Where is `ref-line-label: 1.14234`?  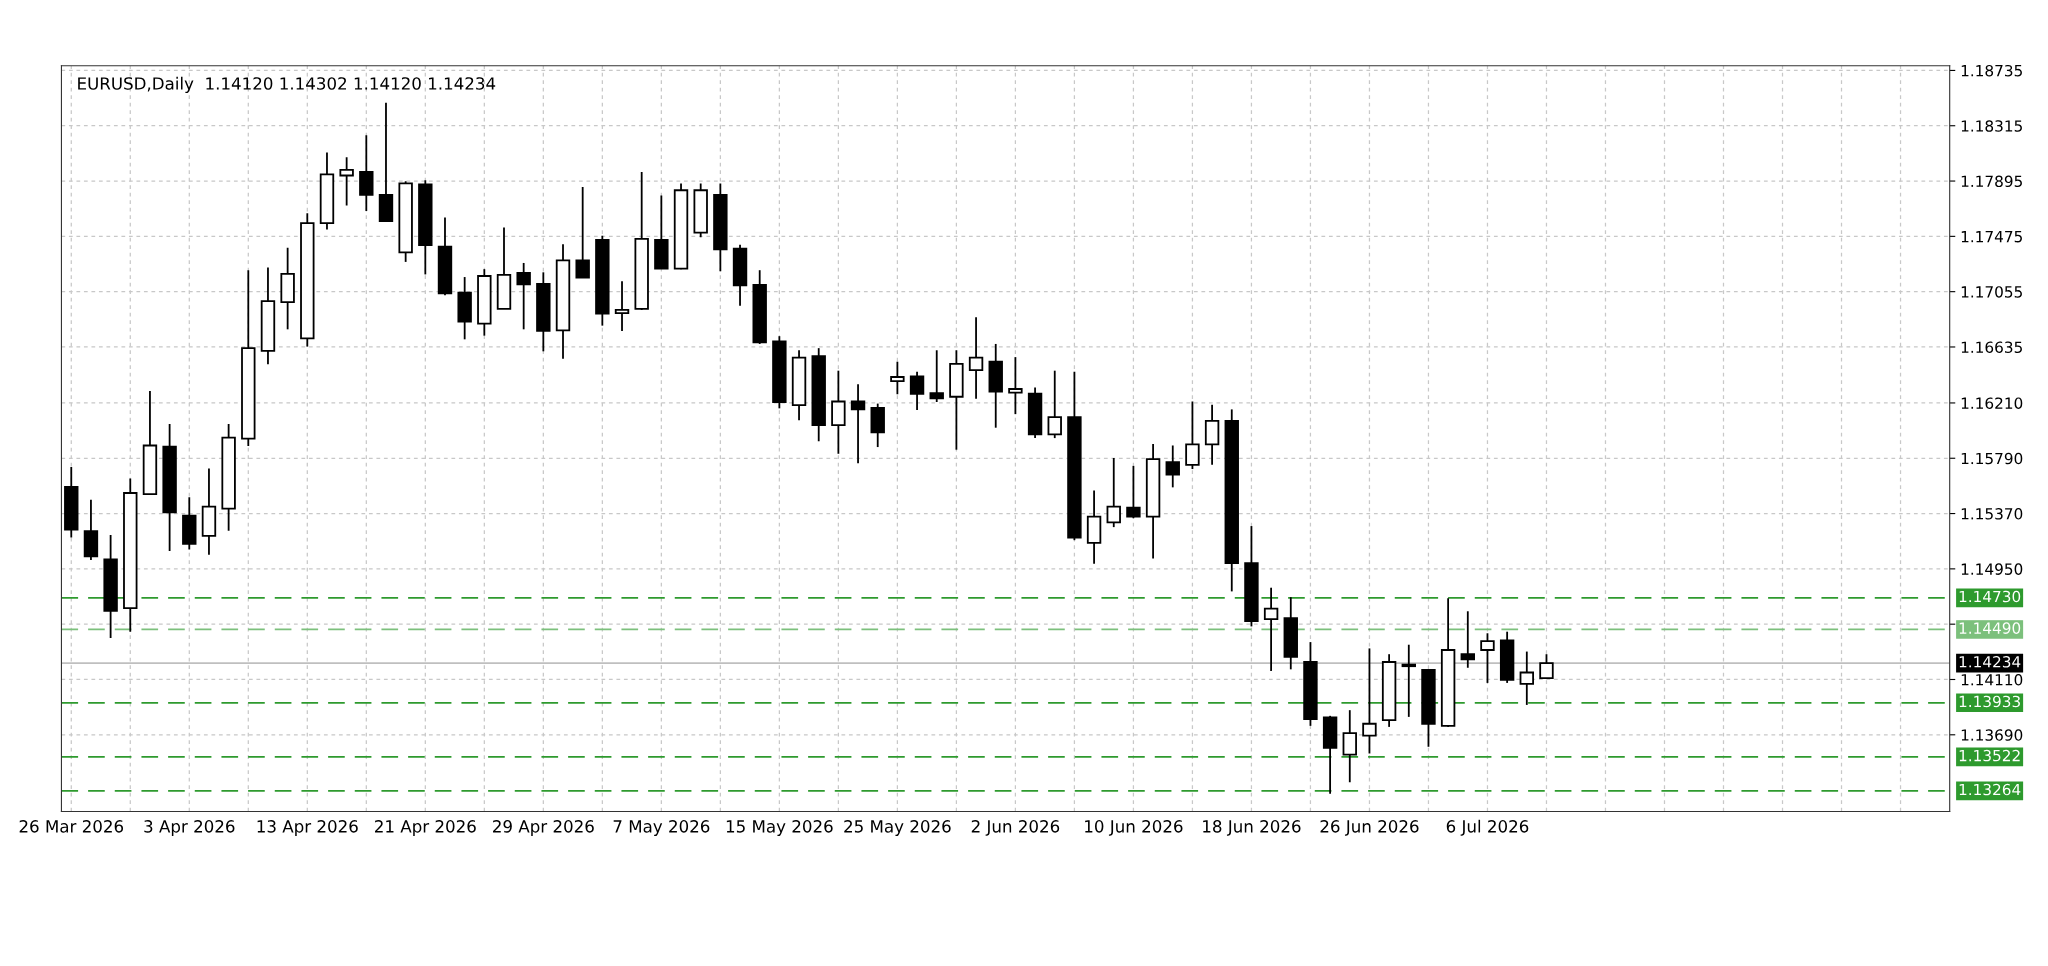
ref-line-label: 1.14234 is located at coordinates (1990, 662).